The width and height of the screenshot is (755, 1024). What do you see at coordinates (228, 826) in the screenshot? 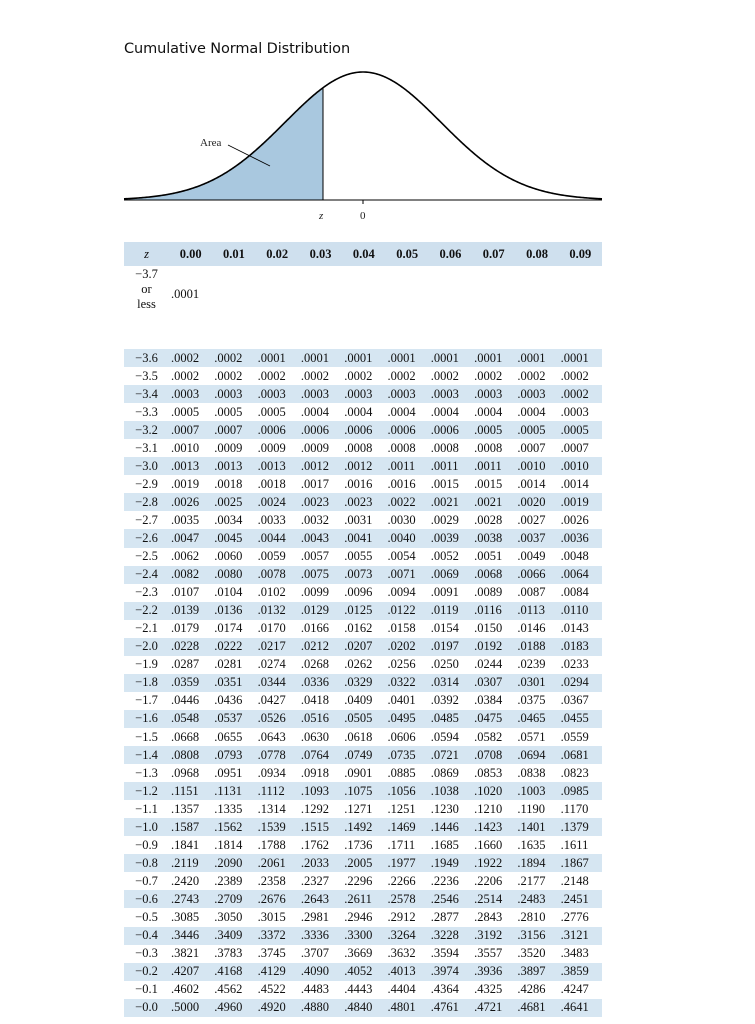
I see `probability-cell: .1562` at bounding box center [228, 826].